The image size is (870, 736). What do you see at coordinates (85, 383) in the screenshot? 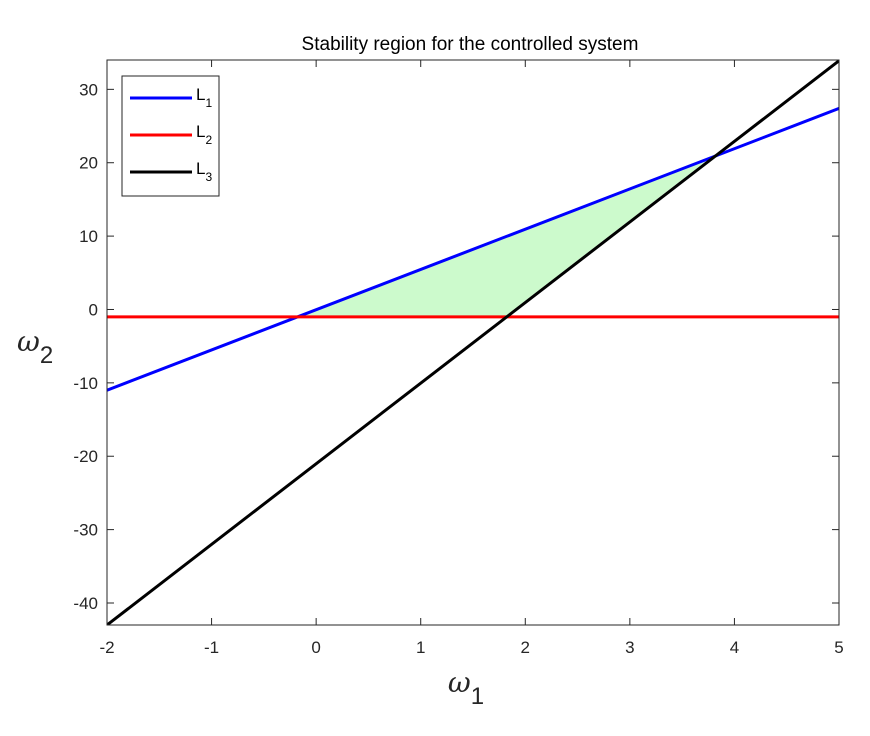
I see `y-tick-label: -10` at bounding box center [85, 383].